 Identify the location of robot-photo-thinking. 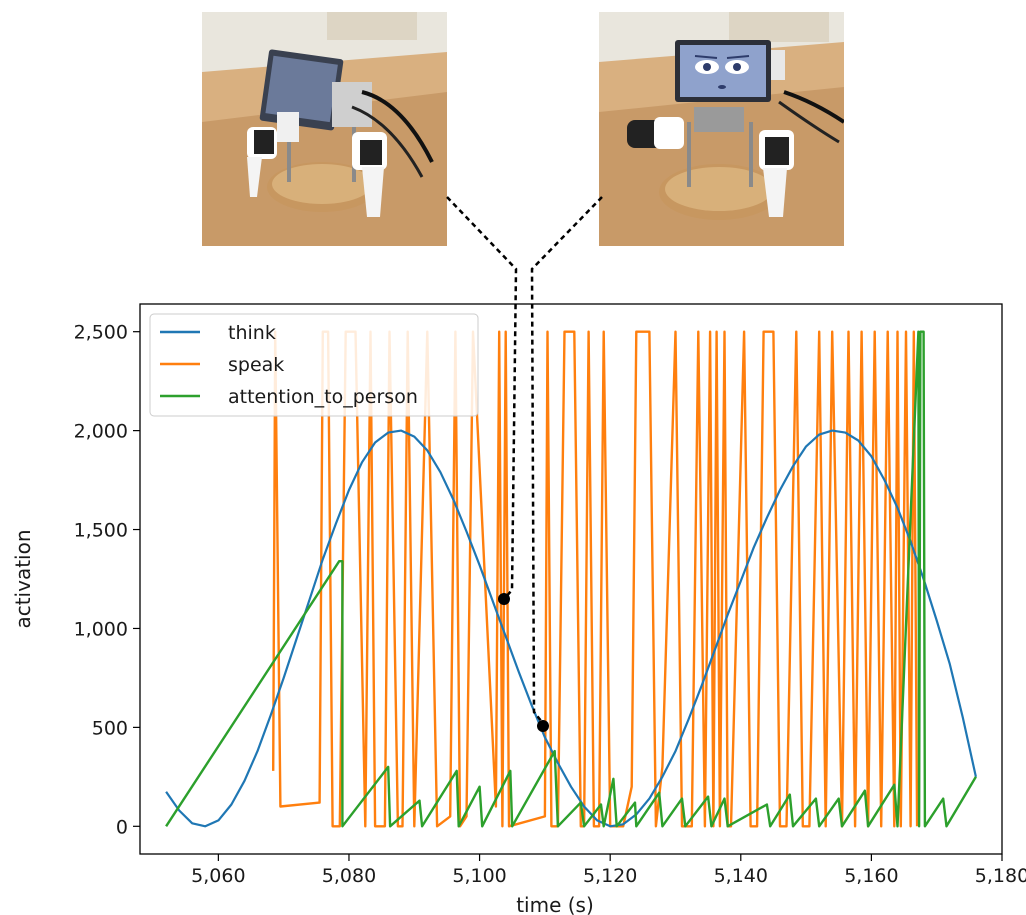
(324, 129).